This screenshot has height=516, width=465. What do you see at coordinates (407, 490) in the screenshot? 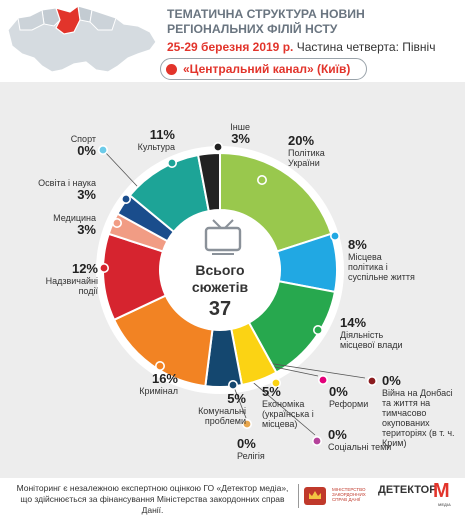
I see `detector-logo-text: ДЕТЕКТОР` at bounding box center [407, 490].